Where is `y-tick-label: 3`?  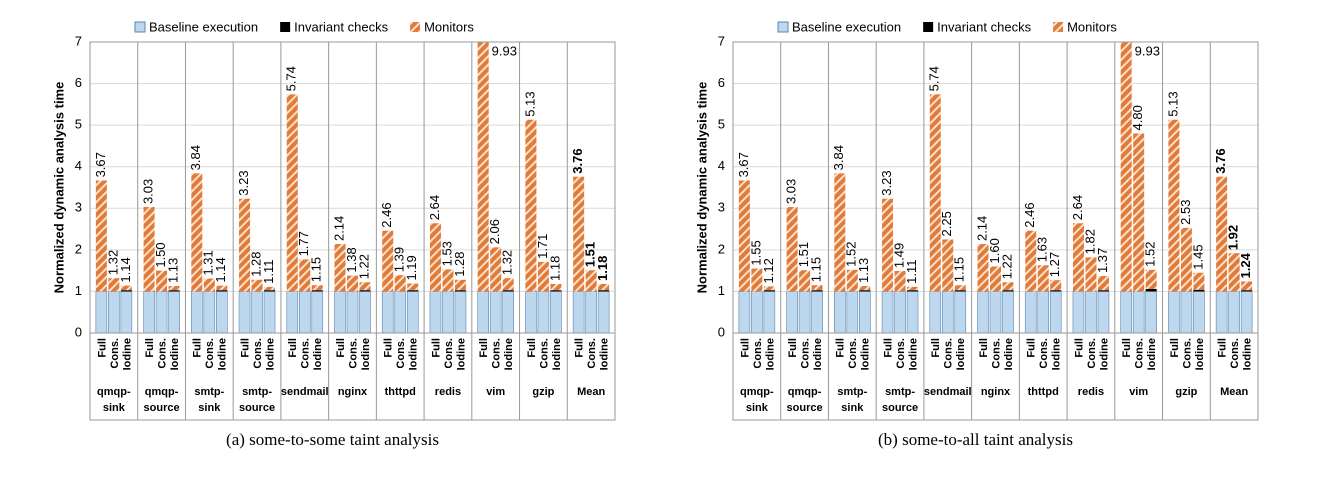 y-tick-label: 3 is located at coordinates (721, 207).